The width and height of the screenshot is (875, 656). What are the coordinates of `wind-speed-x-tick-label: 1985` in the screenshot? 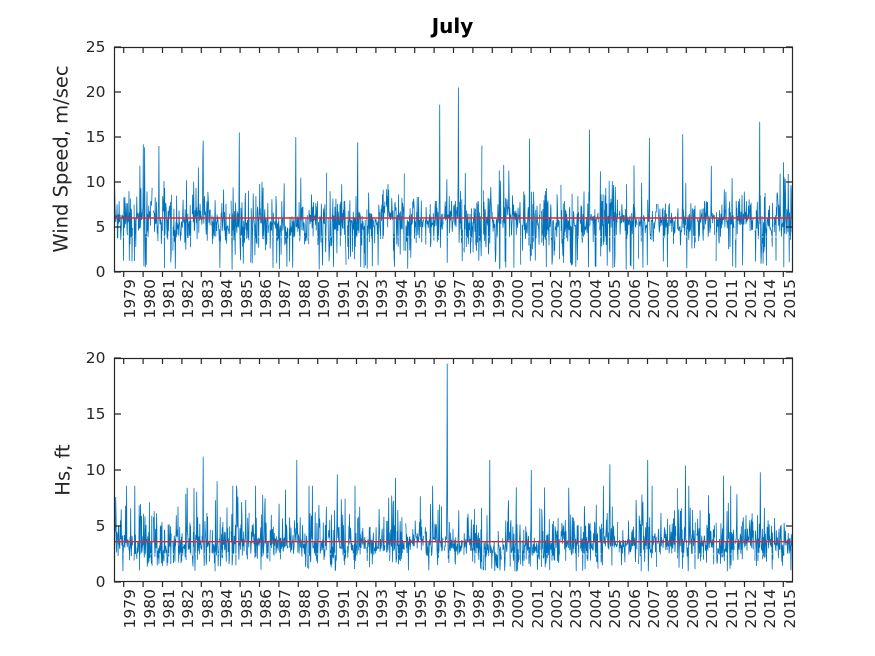 It's located at (246, 299).